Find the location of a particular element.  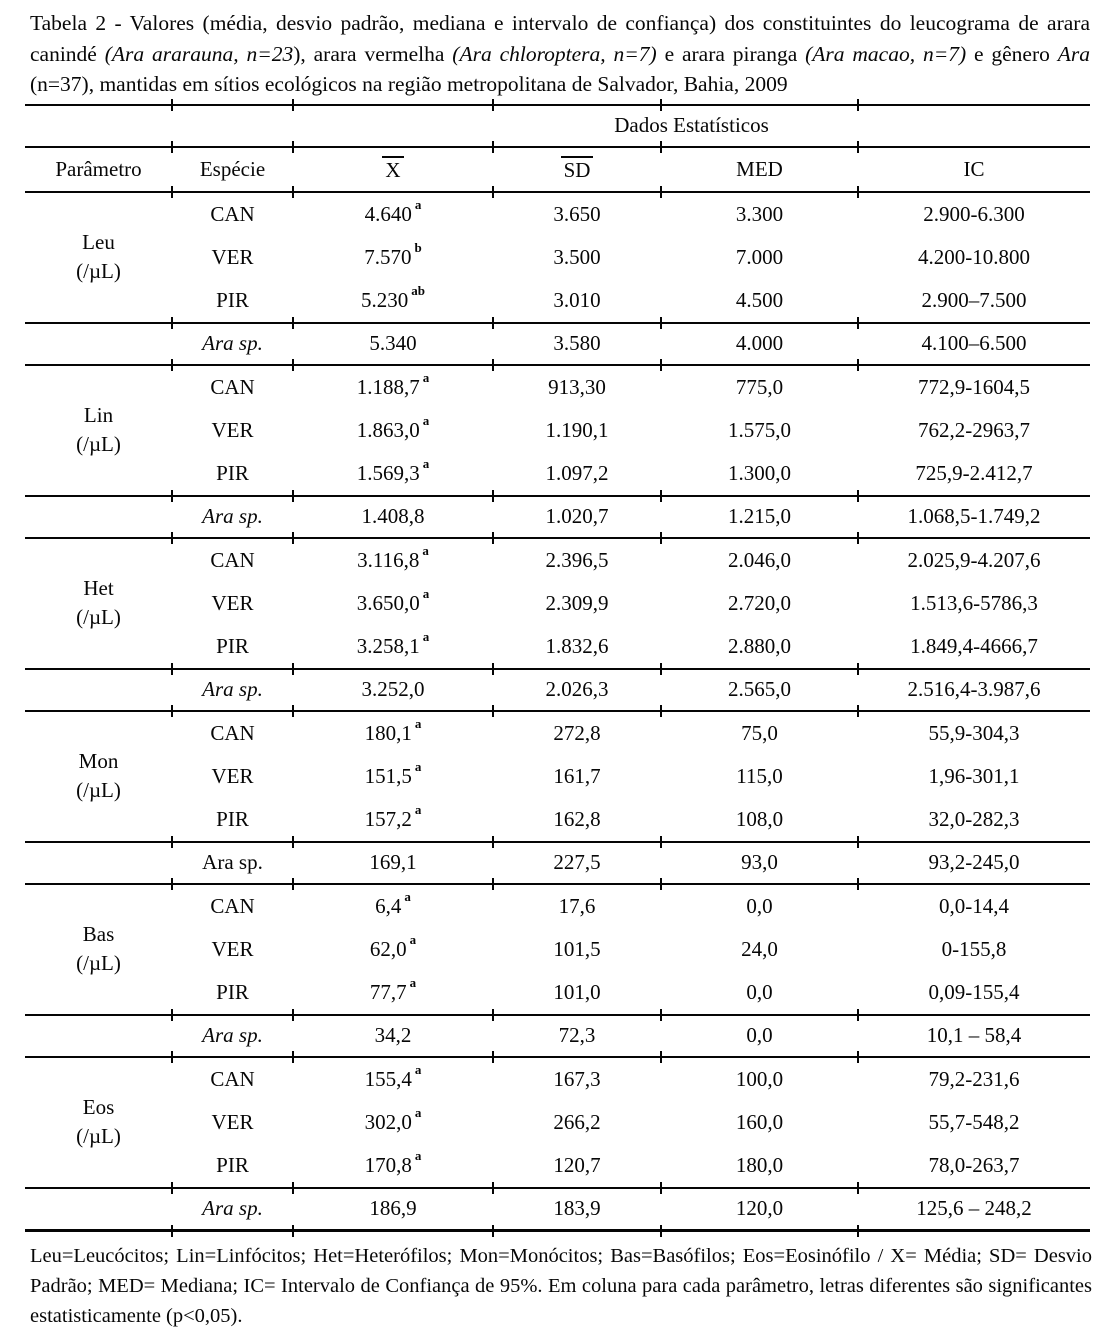

mean-value: 157,2 is located at coordinates (388, 818).